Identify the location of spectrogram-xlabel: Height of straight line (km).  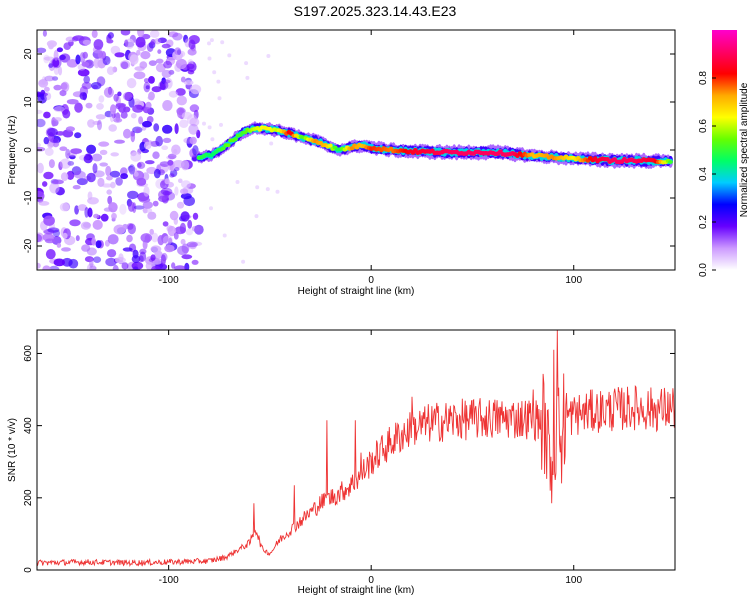
(356, 291).